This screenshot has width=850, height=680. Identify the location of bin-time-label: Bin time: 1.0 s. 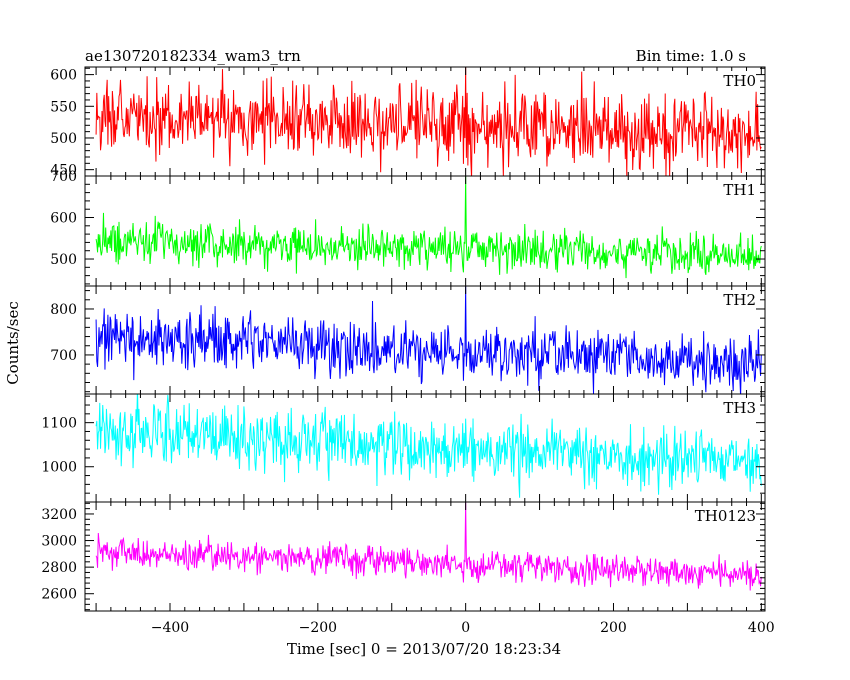
(691, 56).